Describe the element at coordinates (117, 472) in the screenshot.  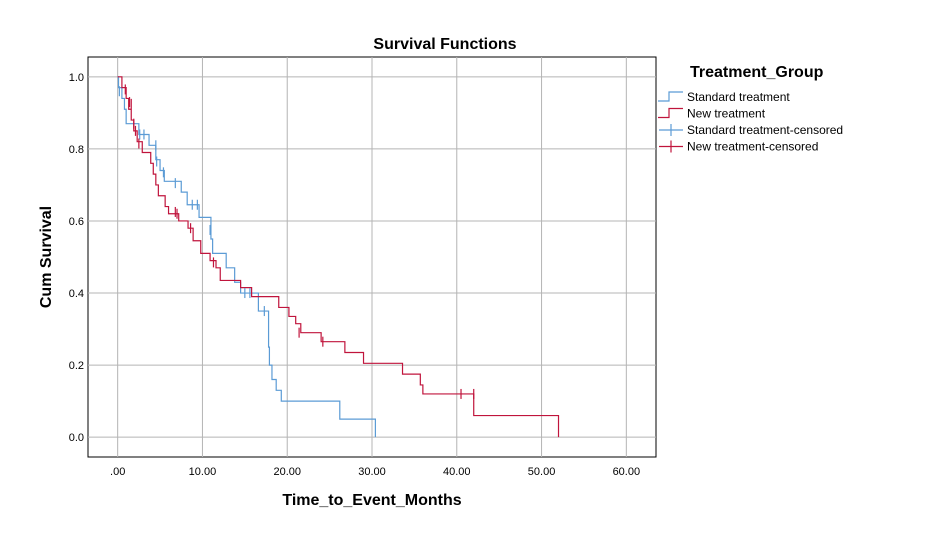
I see `x-tick-label: .00` at that location.